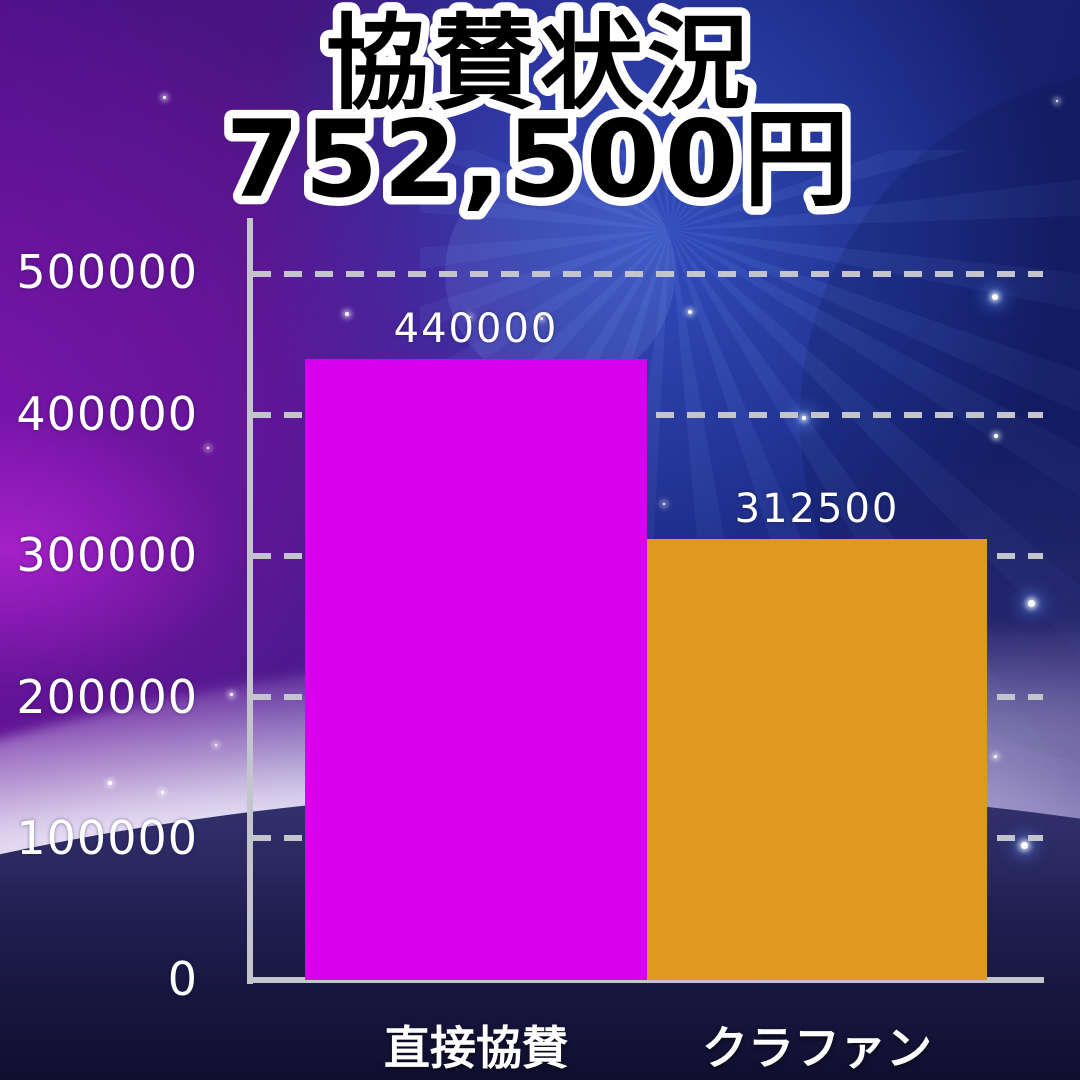  I want to click on ytick-label: 200000, so click(107, 697).